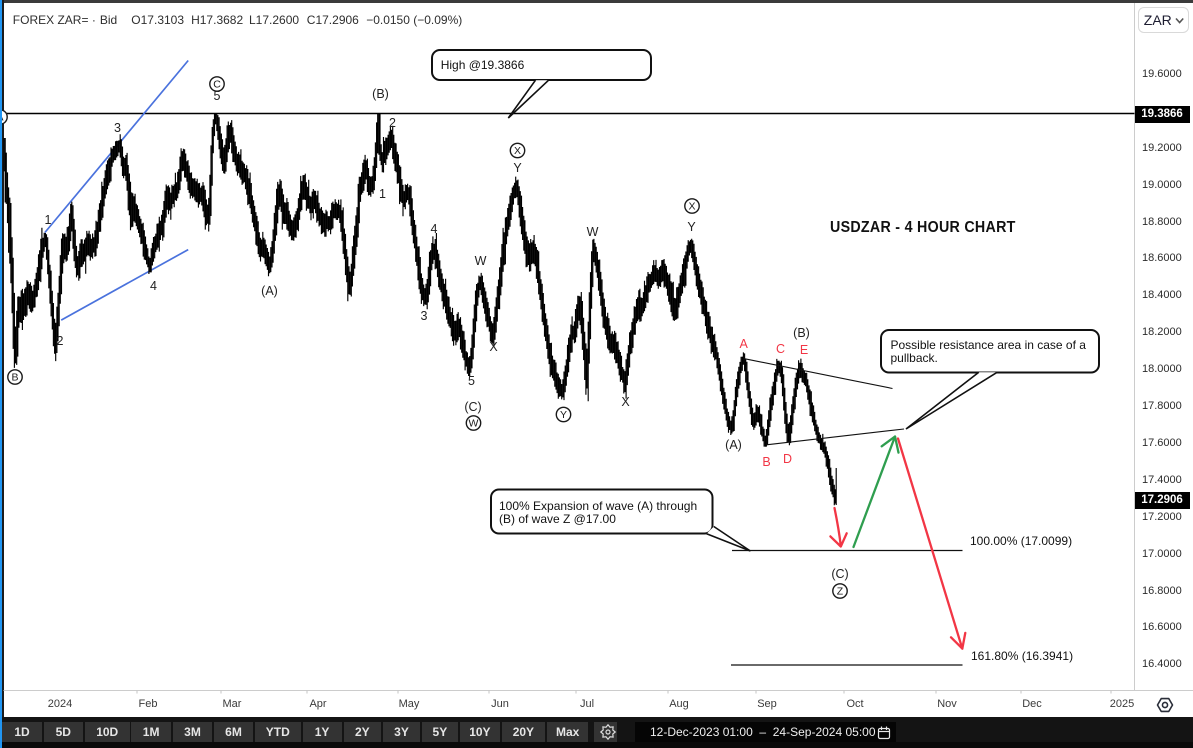  Describe the element at coordinates (217, 85) in the screenshot. I see `svg-text: C` at that location.